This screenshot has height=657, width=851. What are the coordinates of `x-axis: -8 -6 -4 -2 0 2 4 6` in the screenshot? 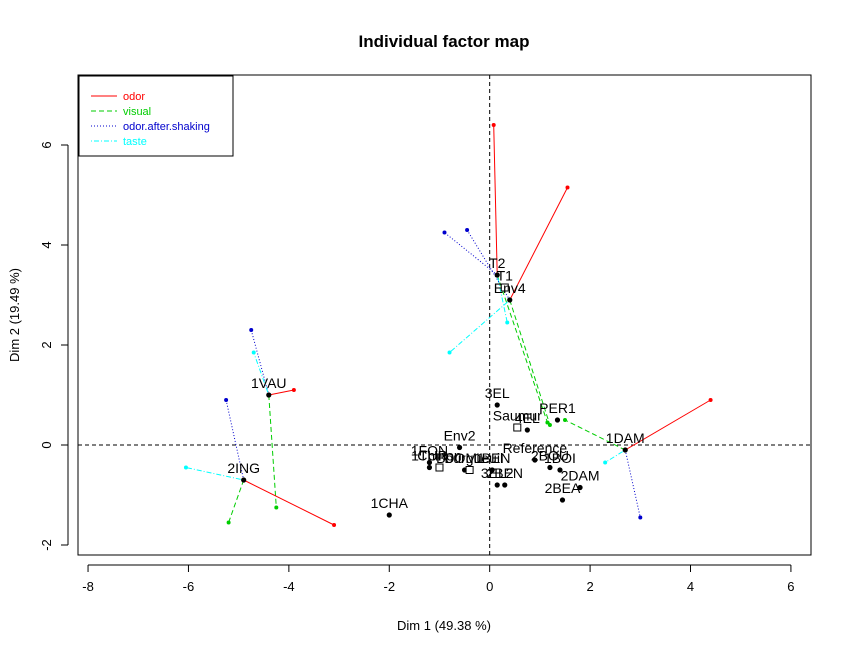 It's located at (438, 579).